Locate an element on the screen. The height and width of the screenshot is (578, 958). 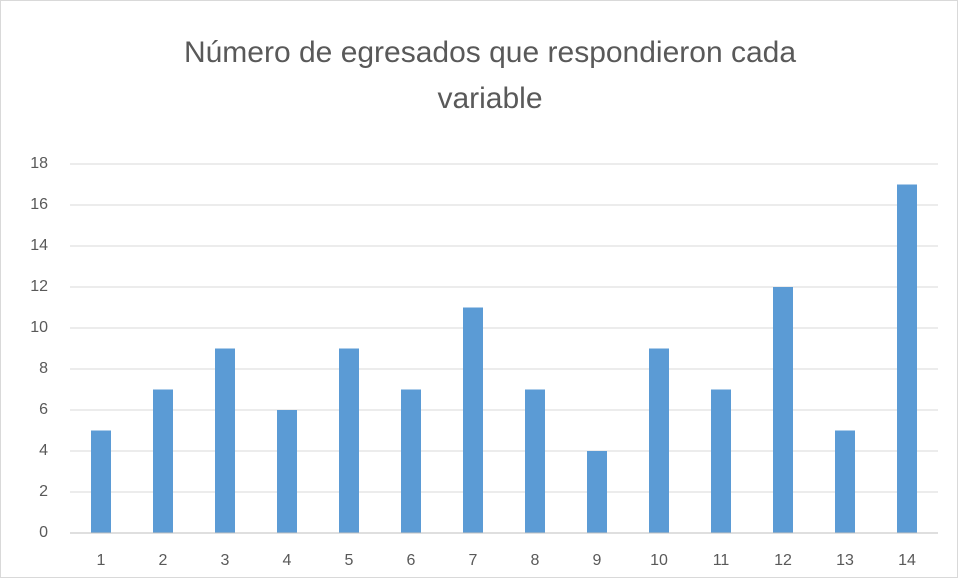
x-tick-label: 9 is located at coordinates (597, 560).